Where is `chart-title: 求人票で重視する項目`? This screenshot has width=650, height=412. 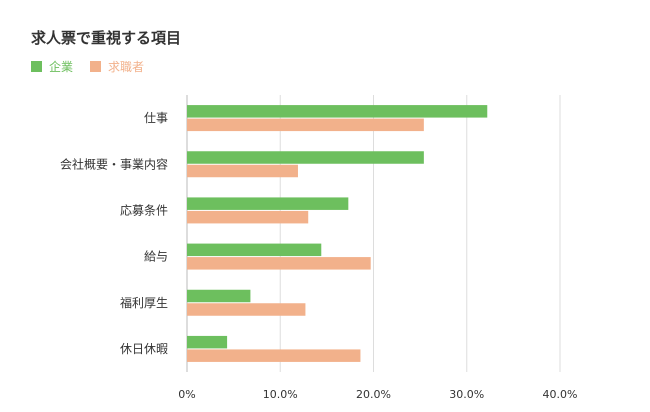 chart-title: 求人票で重視する項目 is located at coordinates (106, 38).